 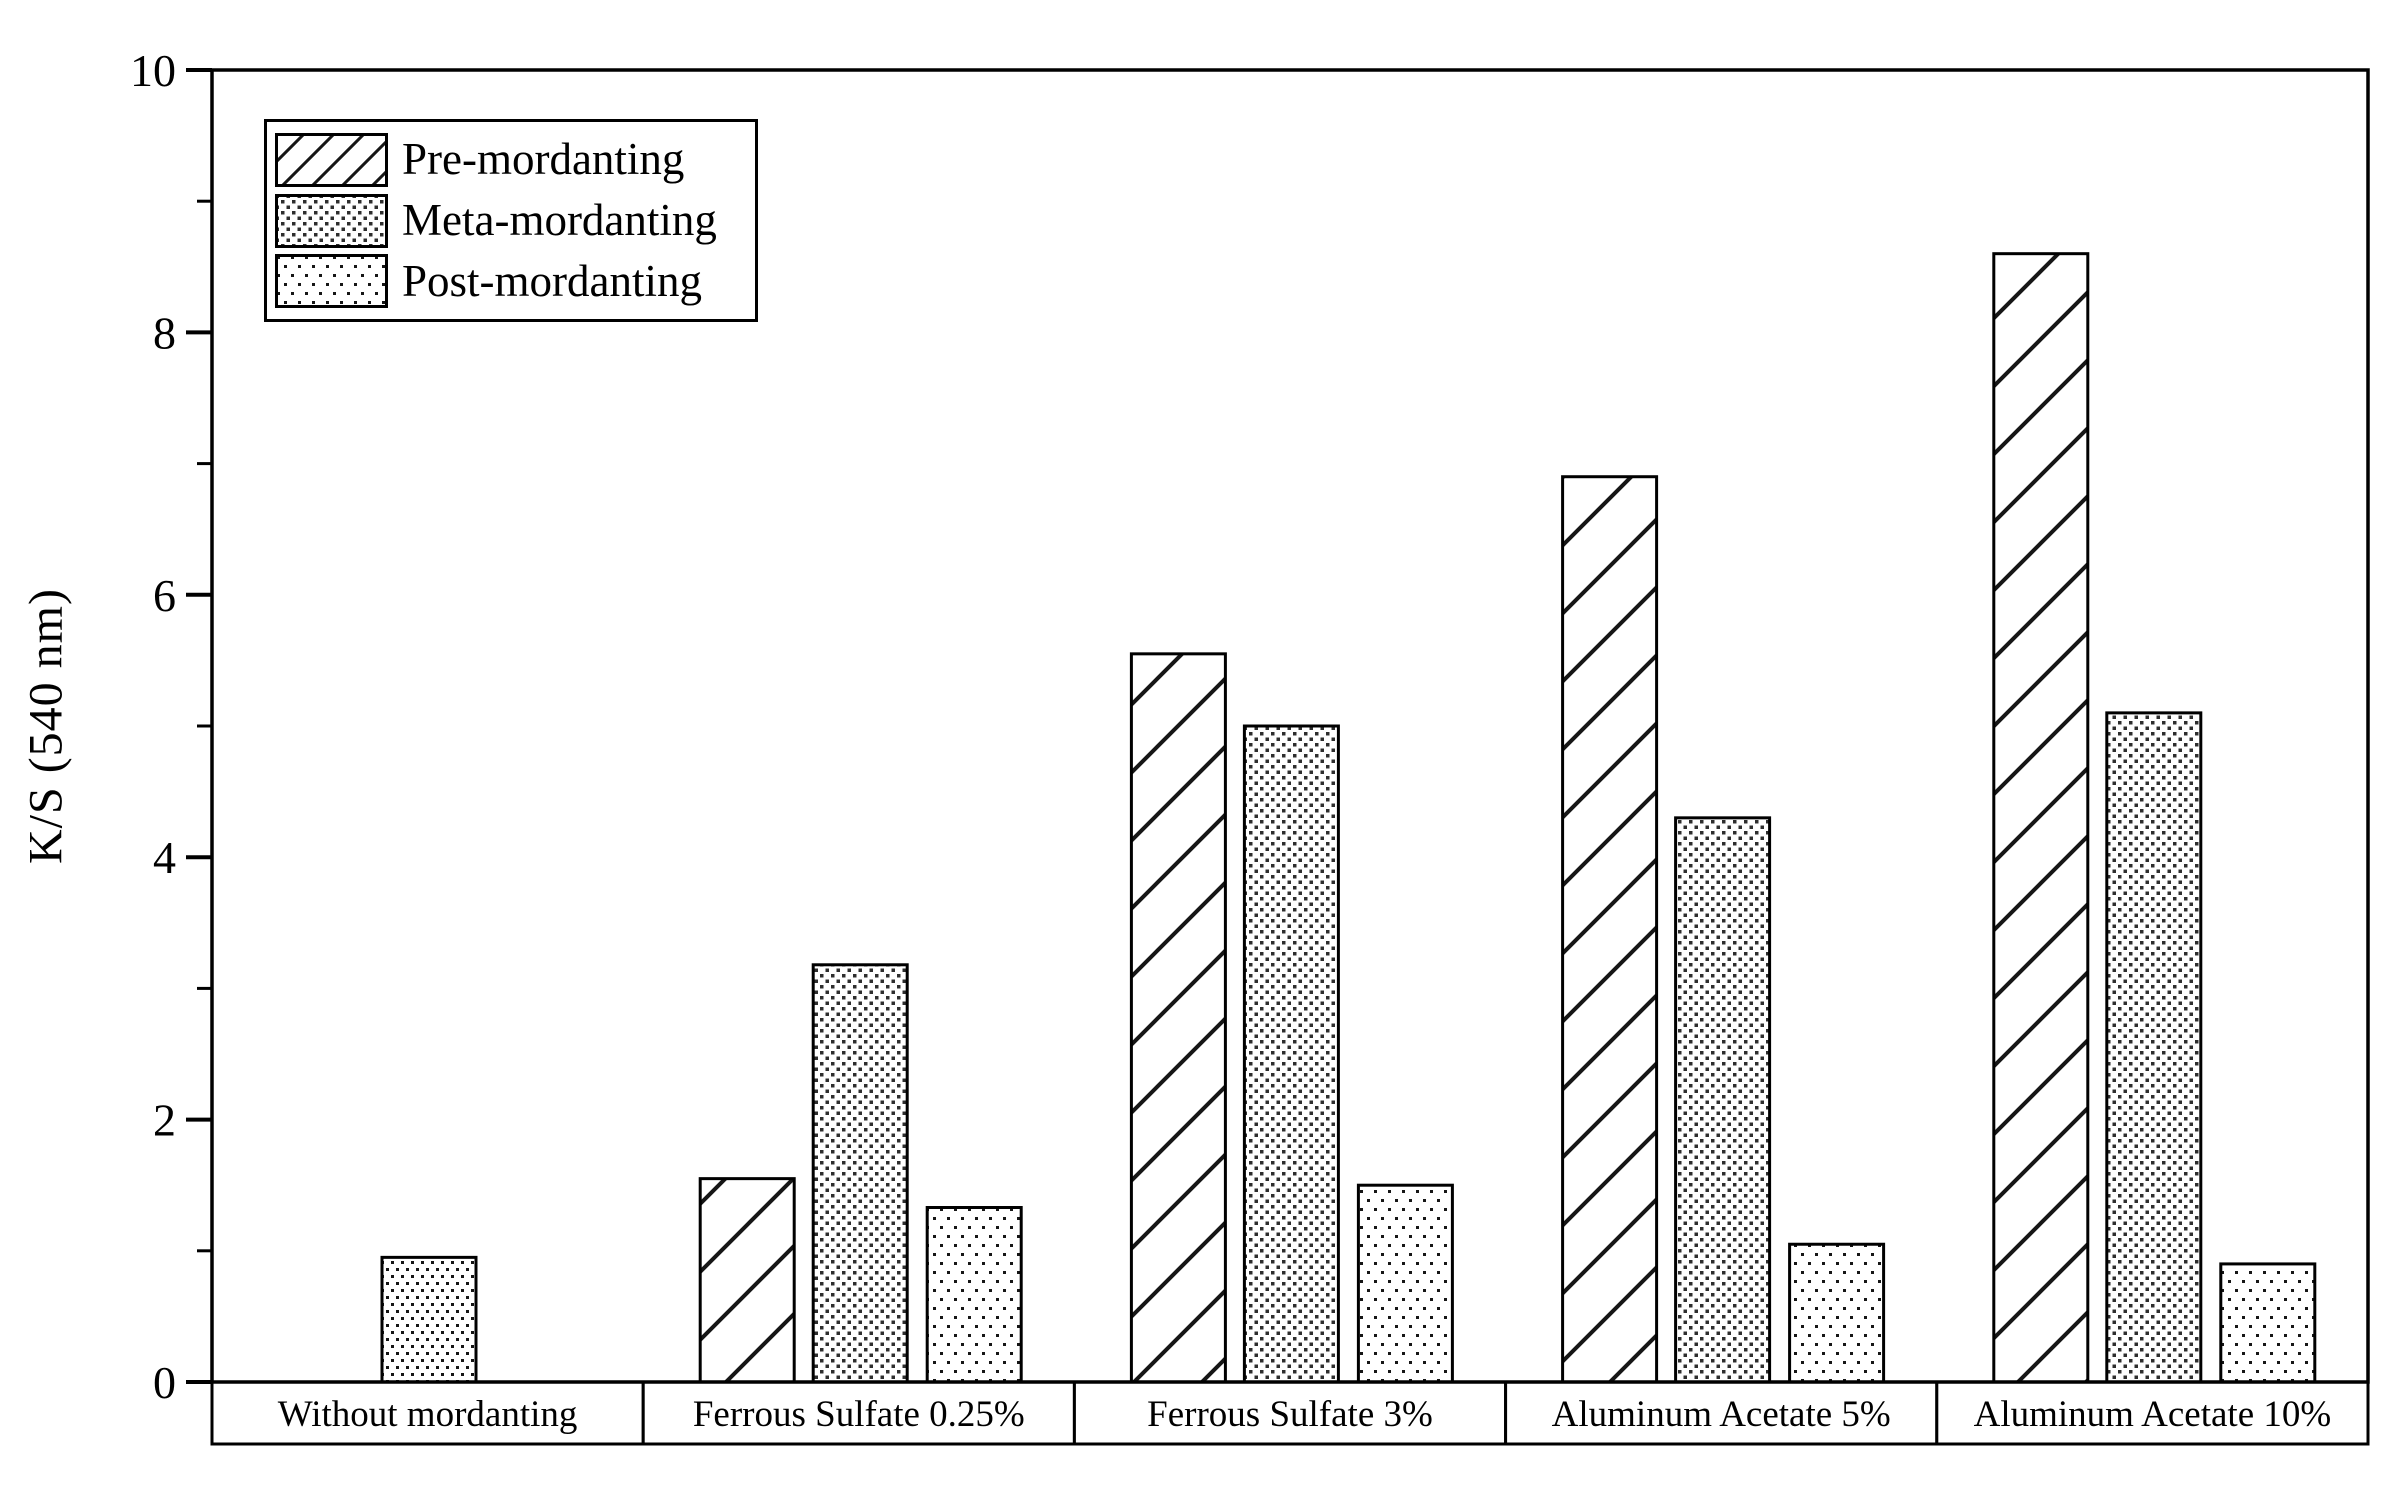 What do you see at coordinates (552, 280) in the screenshot?
I see `legend-item-label: Post-mordanting` at bounding box center [552, 280].